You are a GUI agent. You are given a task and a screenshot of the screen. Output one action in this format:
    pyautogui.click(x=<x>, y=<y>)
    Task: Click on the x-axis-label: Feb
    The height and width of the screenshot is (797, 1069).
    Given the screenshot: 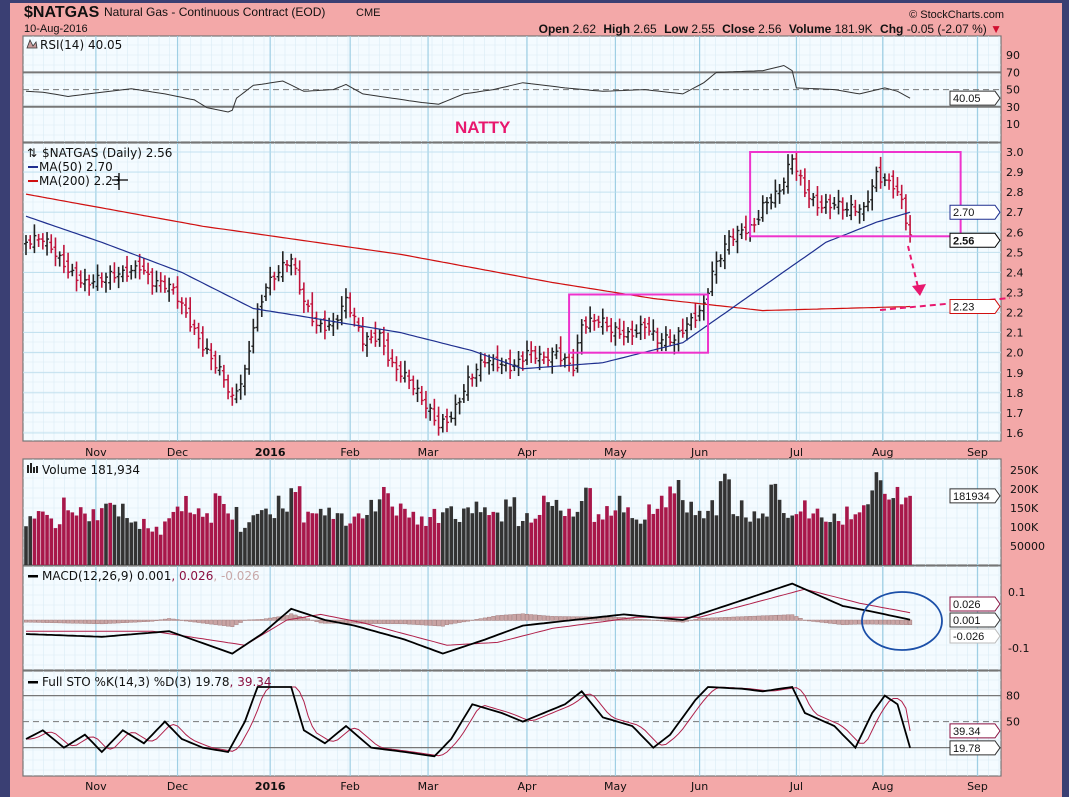 What is the action you would take?
    pyautogui.click(x=349, y=786)
    